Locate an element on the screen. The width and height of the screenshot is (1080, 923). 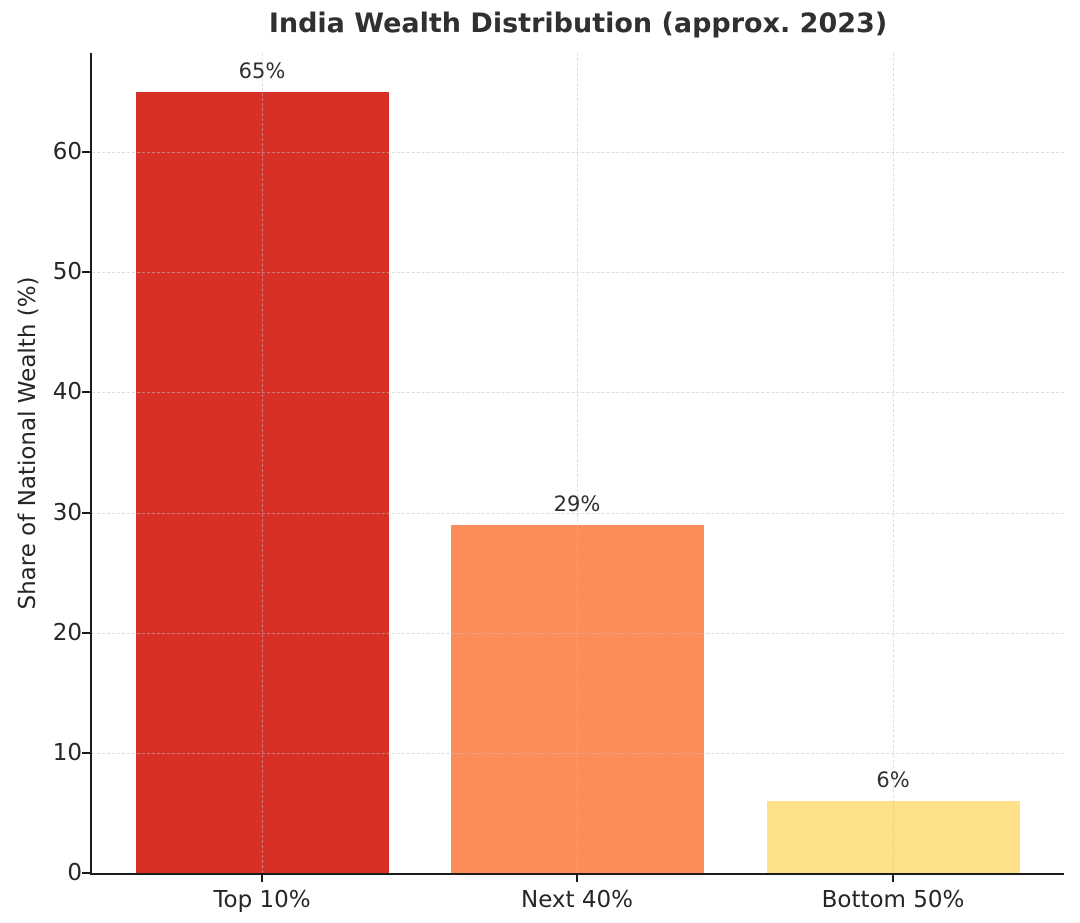
x-tick-label: Bottom 50% is located at coordinates (893, 900).